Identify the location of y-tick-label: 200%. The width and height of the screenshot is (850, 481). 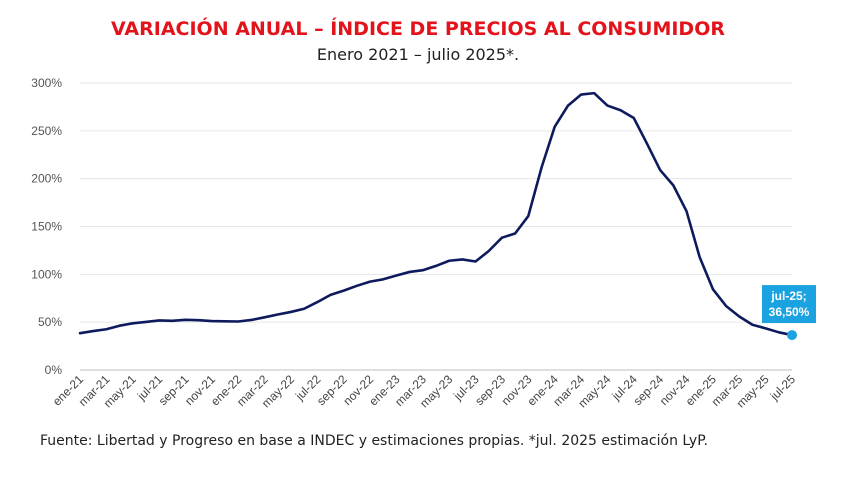
(46, 179).